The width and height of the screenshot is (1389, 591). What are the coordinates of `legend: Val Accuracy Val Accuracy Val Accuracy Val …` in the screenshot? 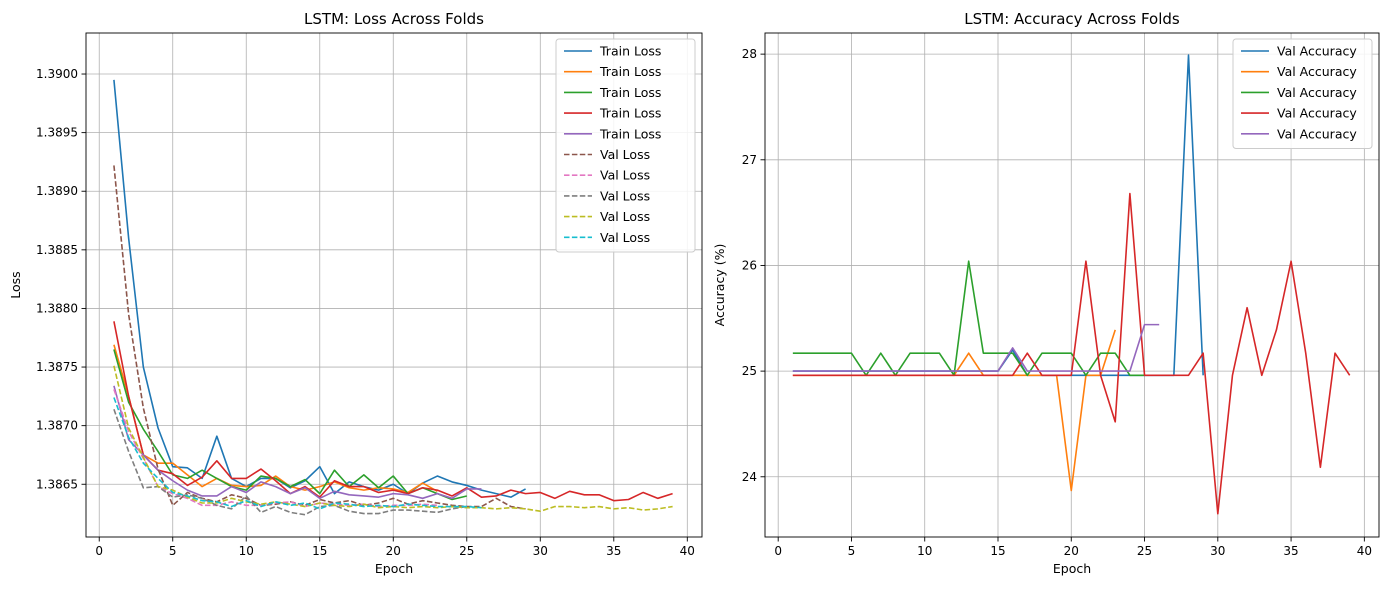 It's located at (1302, 93).